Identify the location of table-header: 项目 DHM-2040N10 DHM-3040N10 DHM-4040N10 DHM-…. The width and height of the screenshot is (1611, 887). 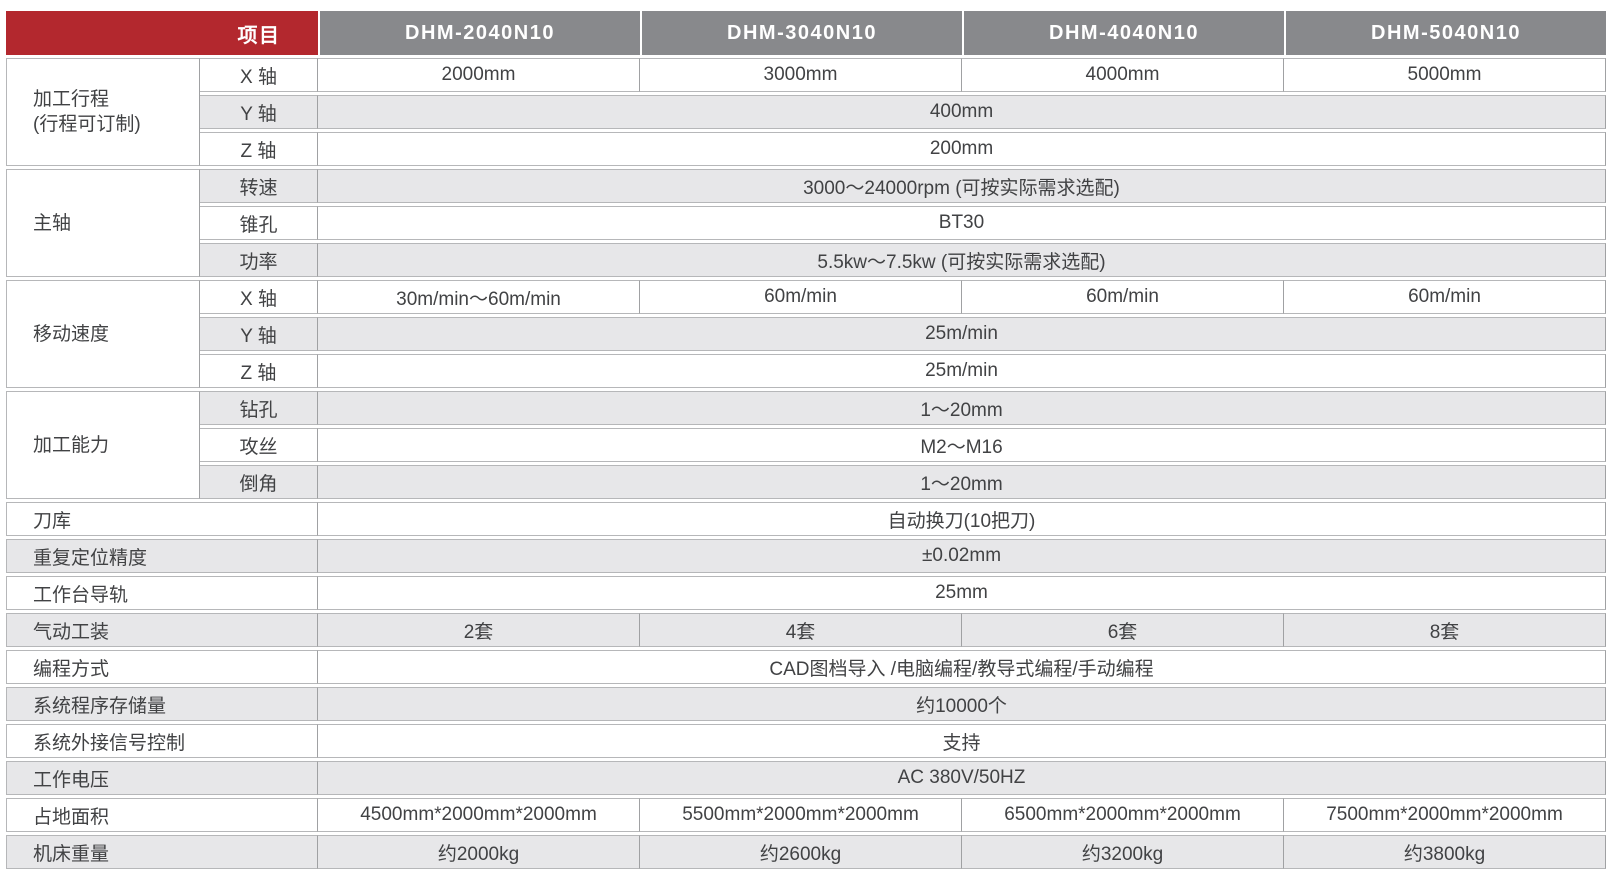
(806, 33).